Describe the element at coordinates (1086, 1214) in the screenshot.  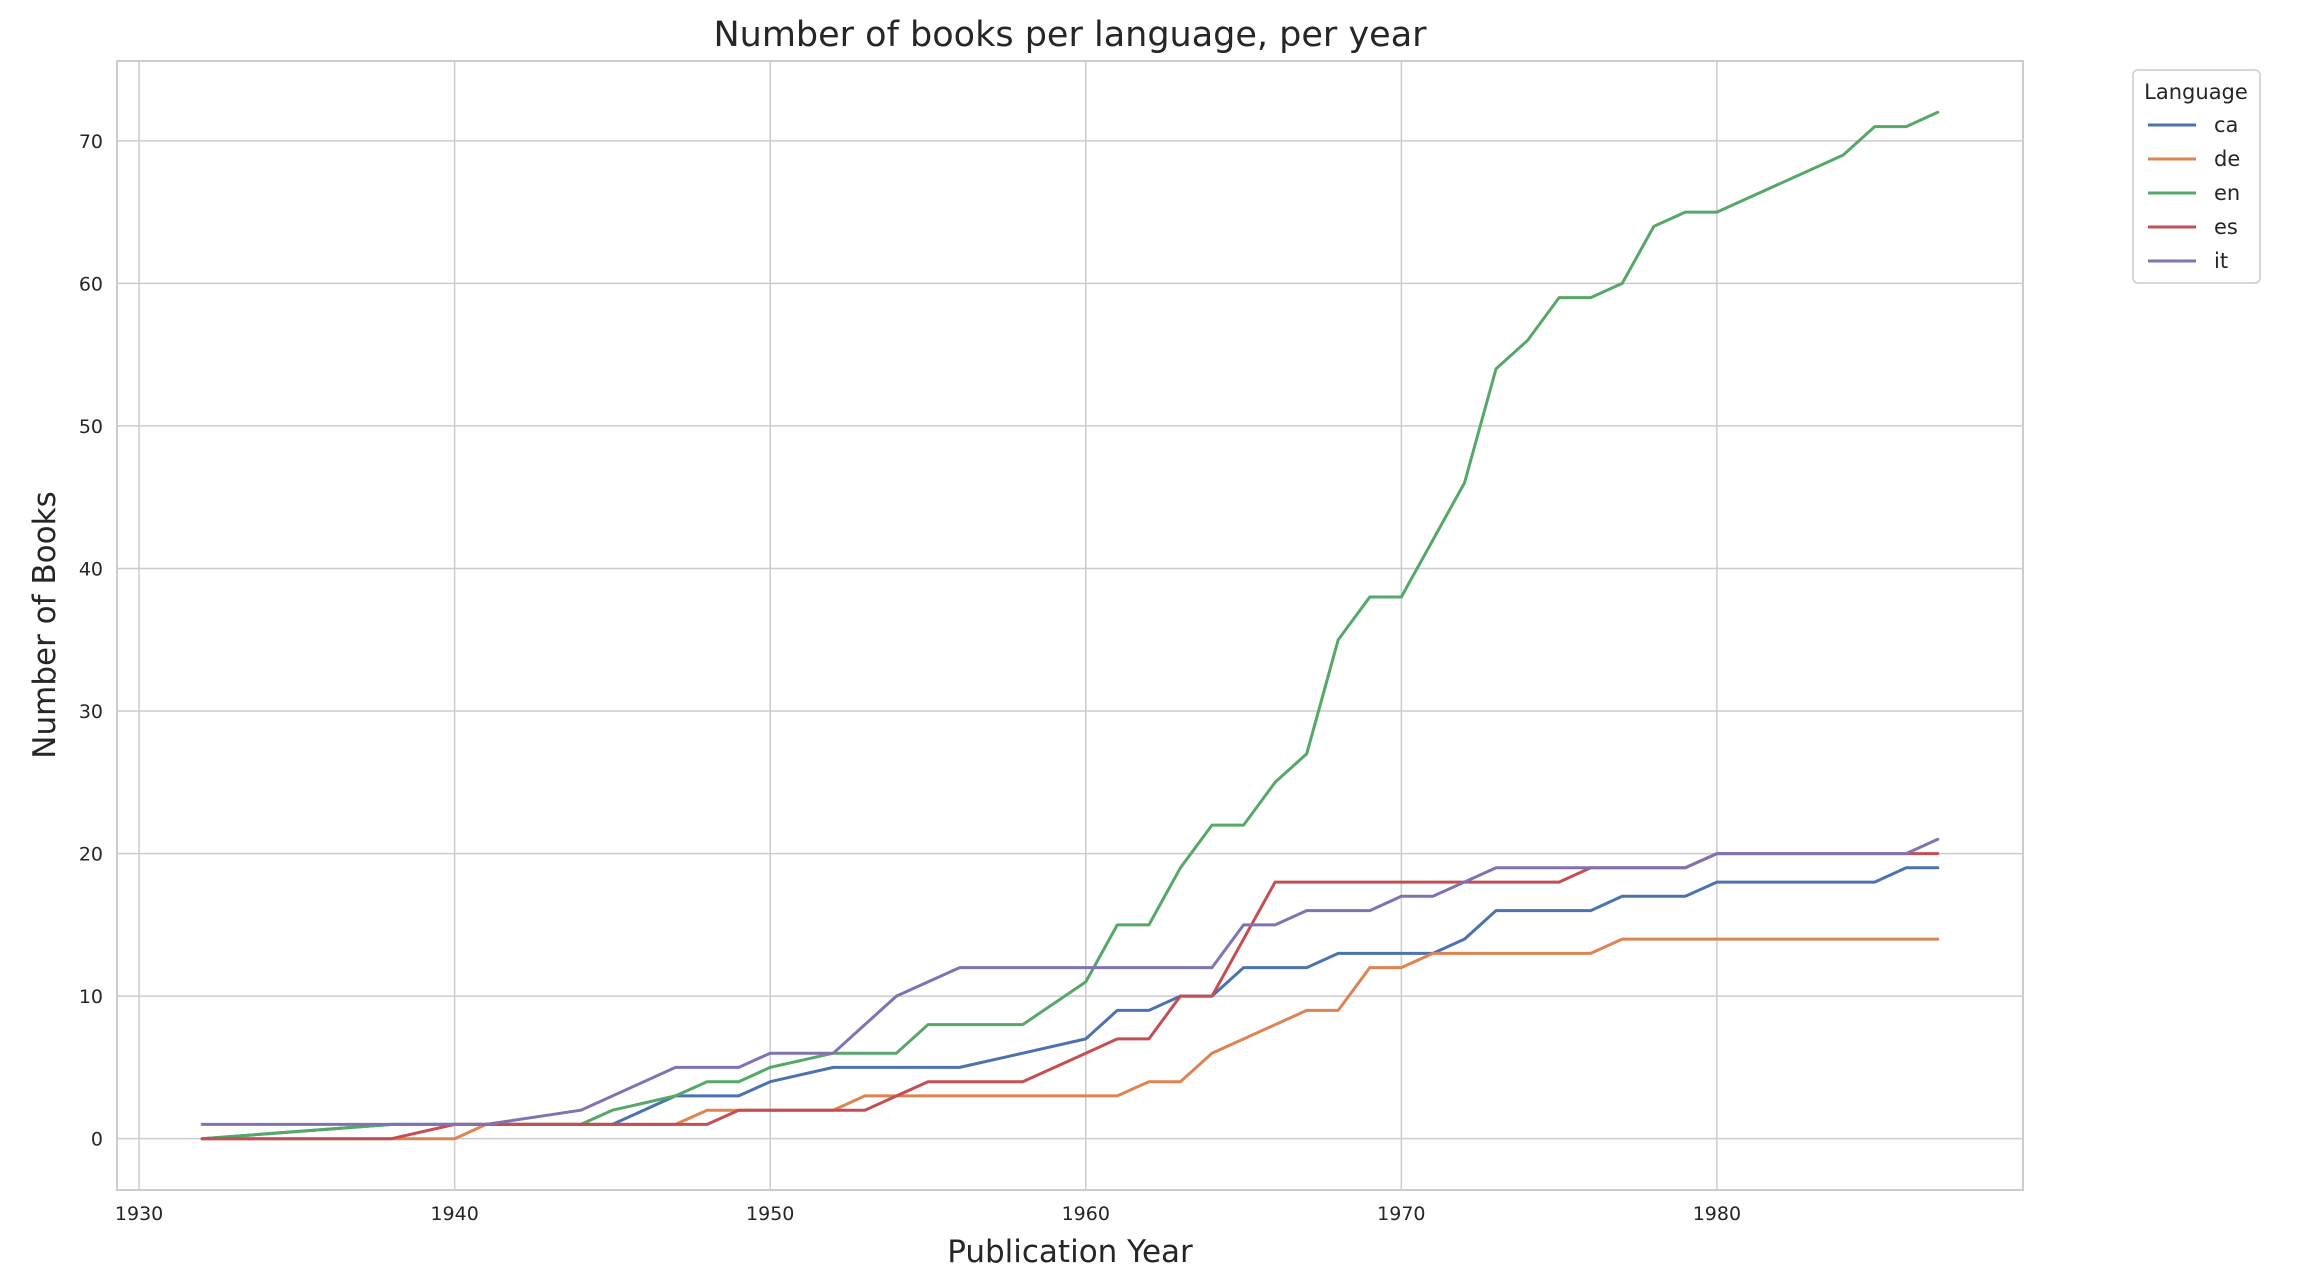
I see `x-tick-label: 1960` at that location.